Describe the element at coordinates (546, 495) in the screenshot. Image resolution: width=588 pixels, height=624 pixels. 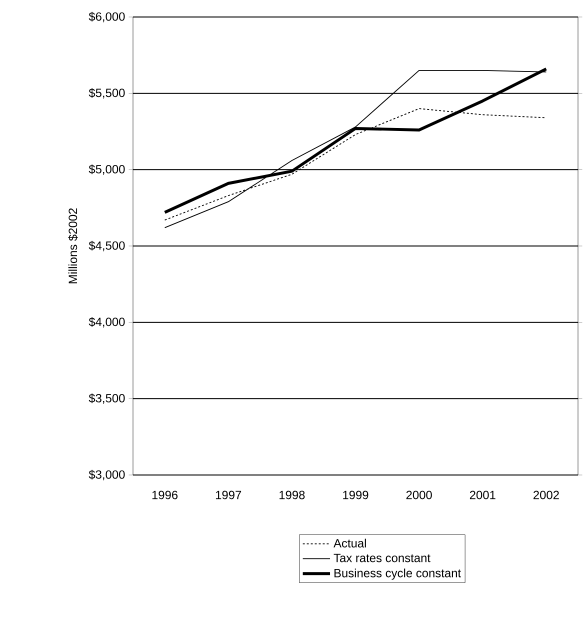
I see `x-tick-label: 2002` at that location.